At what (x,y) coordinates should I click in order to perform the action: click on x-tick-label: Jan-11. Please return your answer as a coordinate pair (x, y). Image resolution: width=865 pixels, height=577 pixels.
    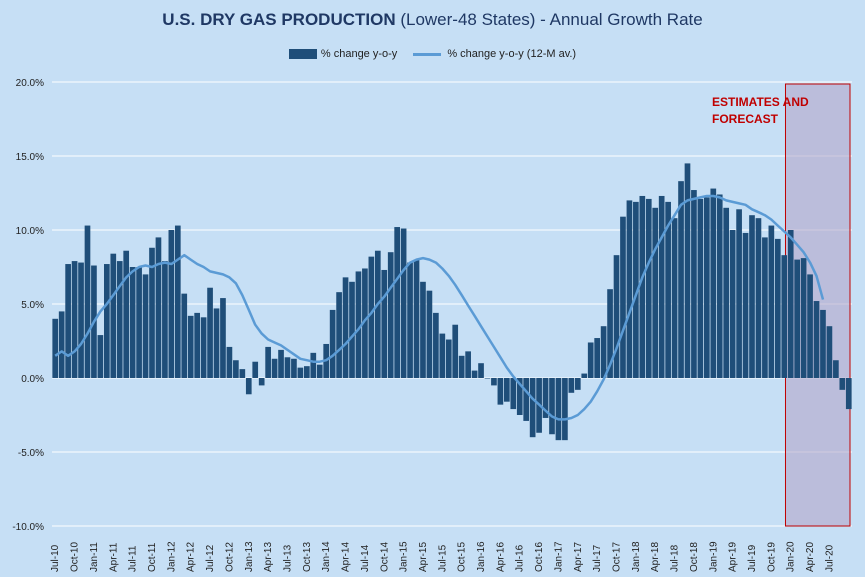
    Looking at the image, I should click on (94, 557).